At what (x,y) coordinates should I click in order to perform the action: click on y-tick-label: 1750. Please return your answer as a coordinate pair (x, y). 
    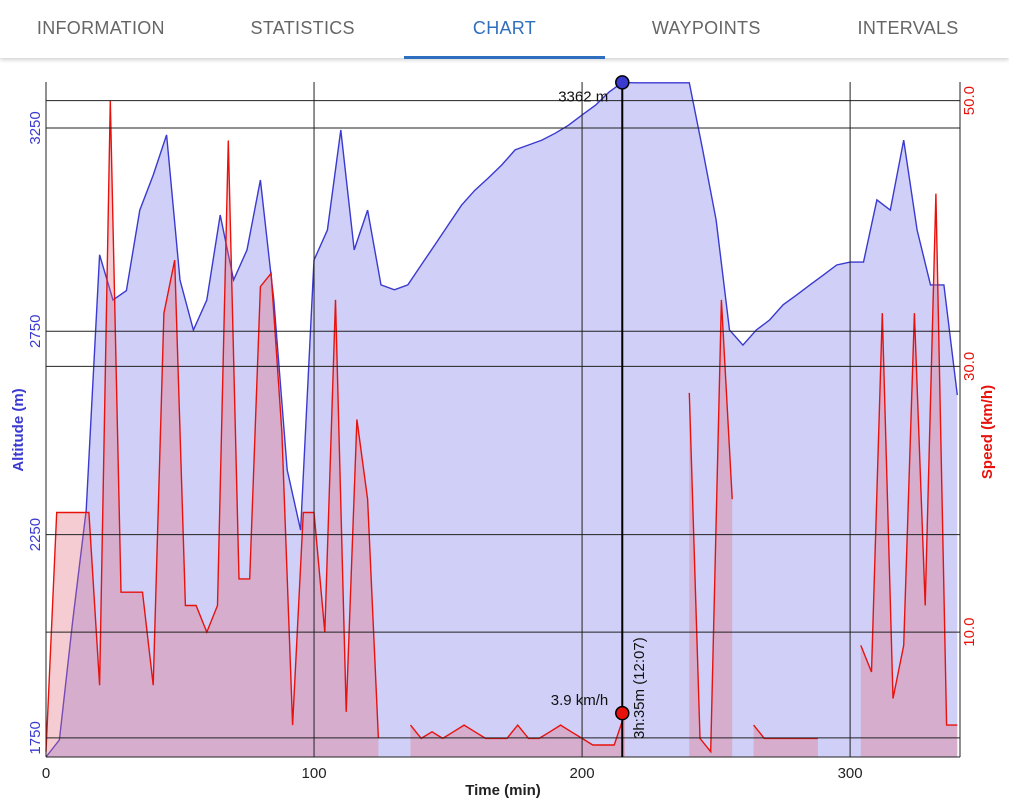
    Looking at the image, I should click on (35, 737).